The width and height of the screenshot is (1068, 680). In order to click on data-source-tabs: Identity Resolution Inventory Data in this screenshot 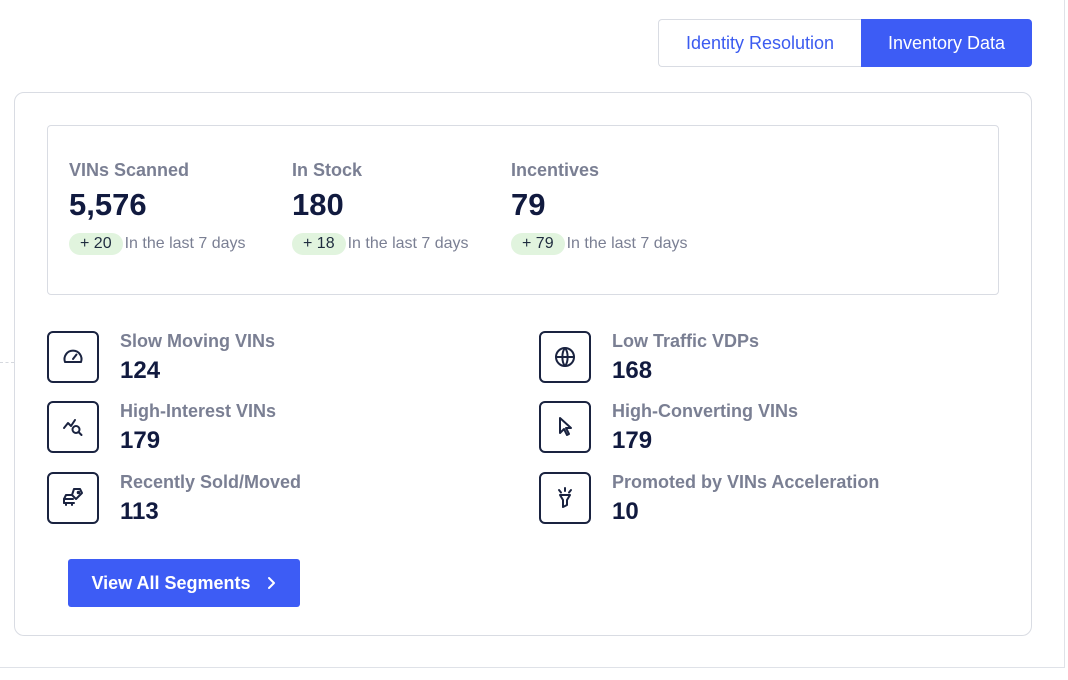, I will do `click(845, 43)`.